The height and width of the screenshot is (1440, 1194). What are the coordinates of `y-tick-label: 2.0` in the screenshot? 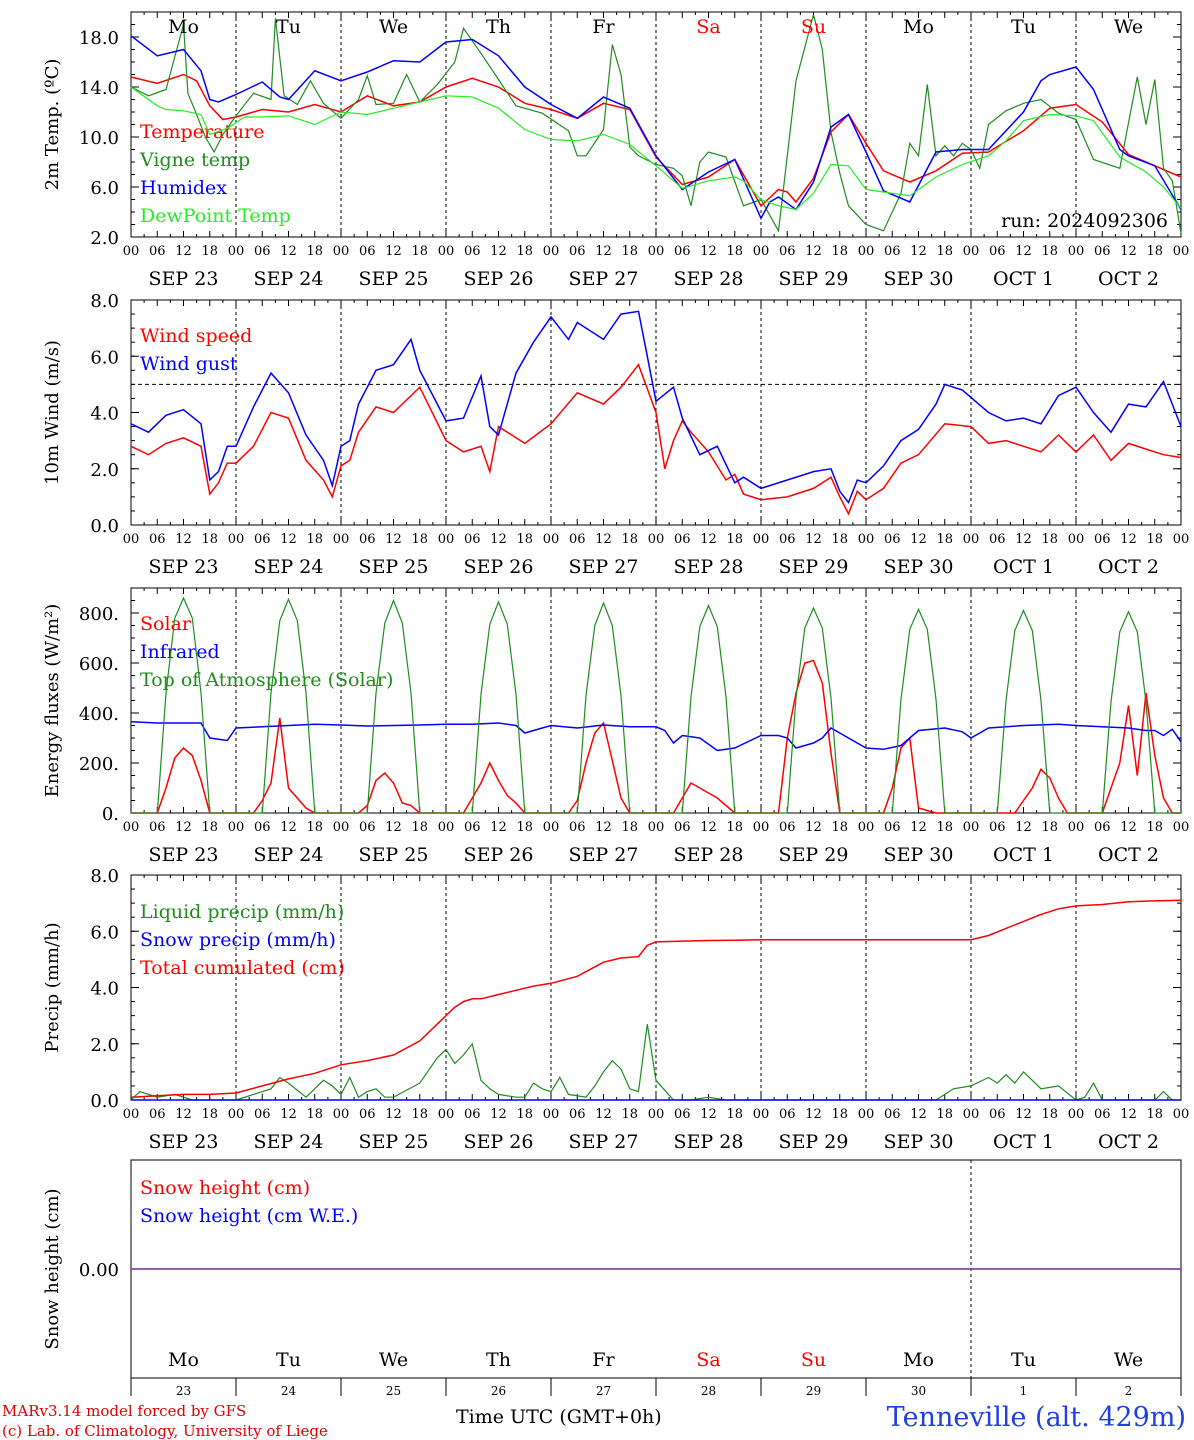 It's located at (104, 1045).